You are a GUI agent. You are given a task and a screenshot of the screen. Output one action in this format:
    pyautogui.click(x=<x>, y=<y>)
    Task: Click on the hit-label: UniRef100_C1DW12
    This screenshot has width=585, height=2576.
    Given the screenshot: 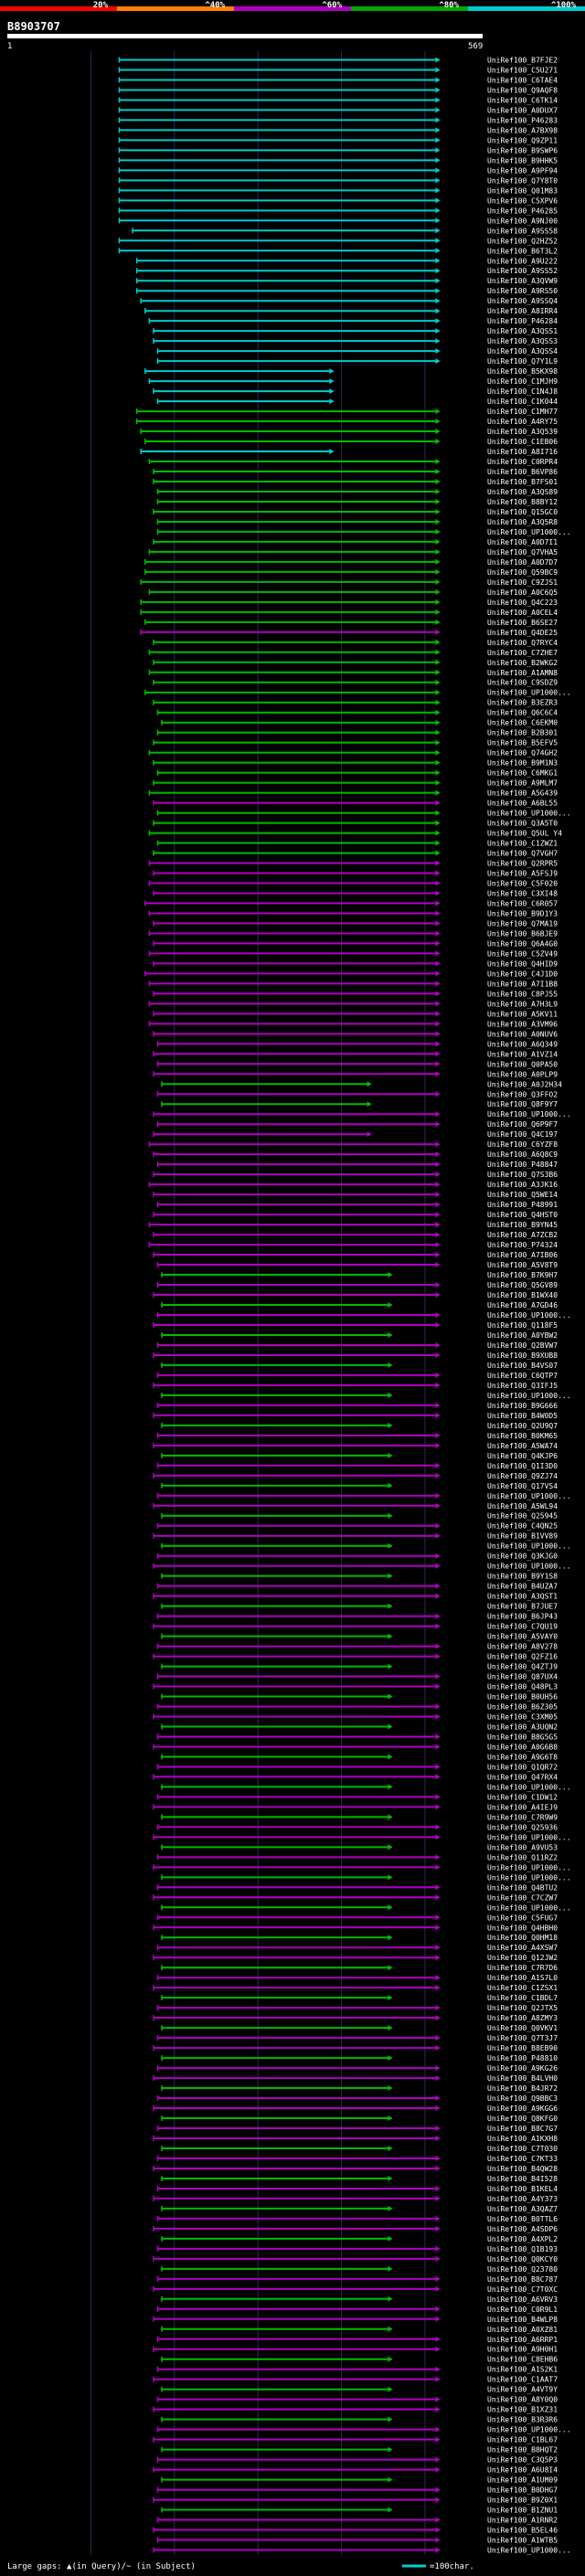 What is the action you would take?
    pyautogui.click(x=522, y=1797)
    